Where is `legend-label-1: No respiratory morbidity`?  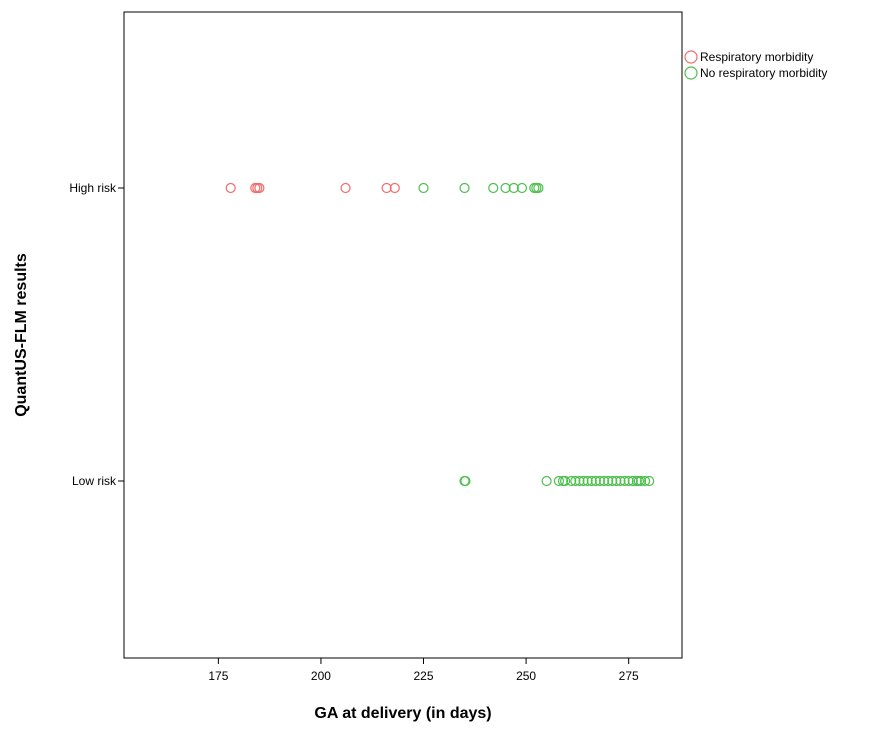 legend-label-1: No respiratory morbidity is located at coordinates (763, 73).